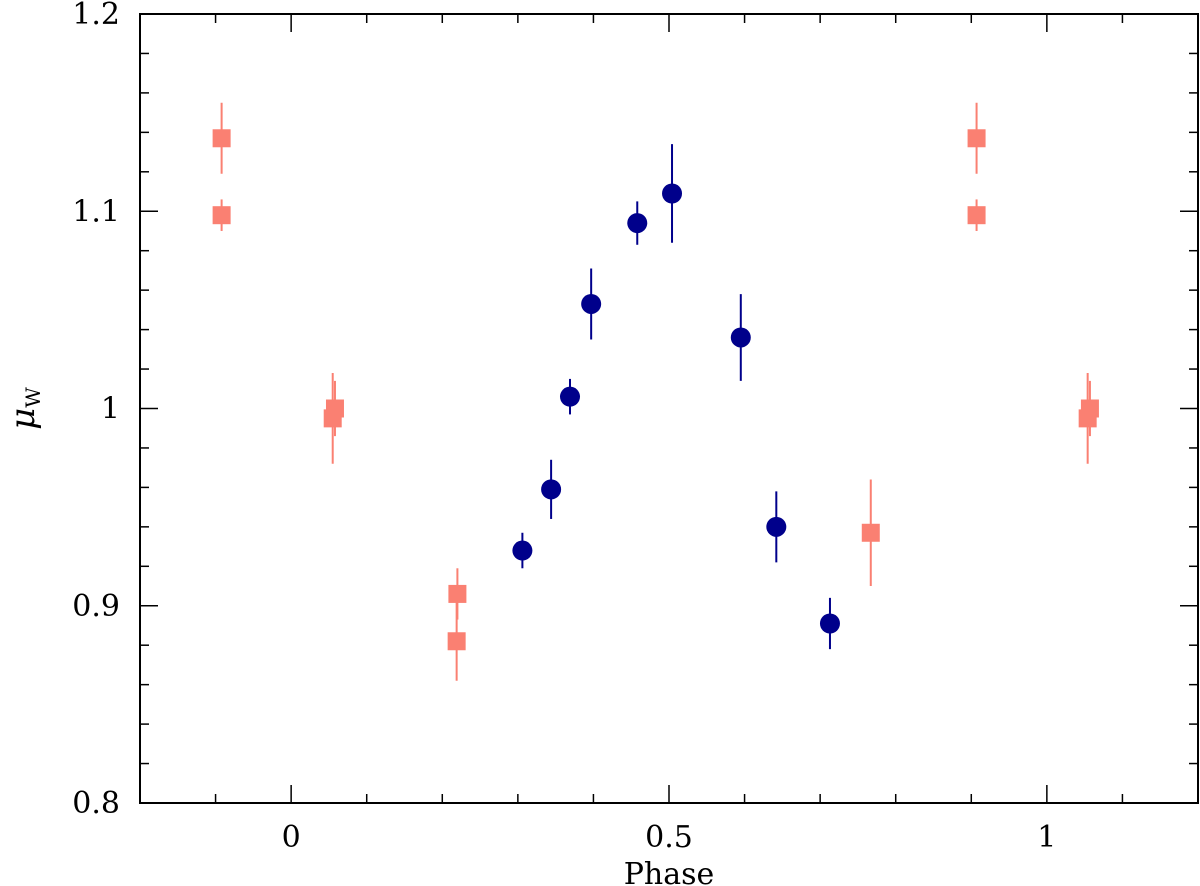 This screenshot has height=886, width=1200. Describe the element at coordinates (96, 803) in the screenshot. I see `y-tick-label: 0.8` at that location.